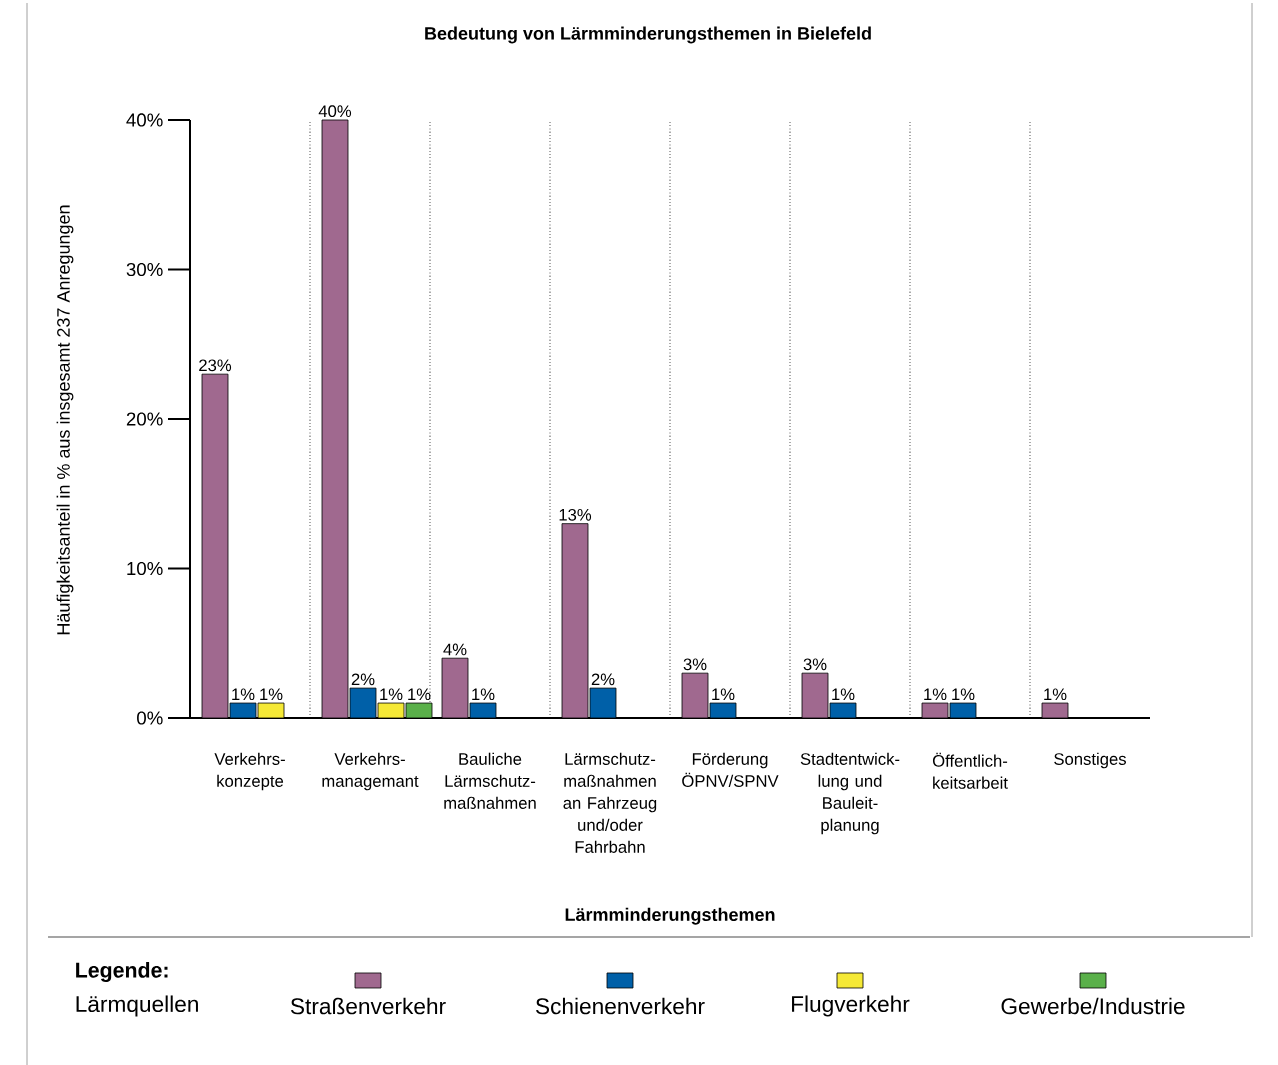 This screenshot has height=1065, width=1278. What do you see at coordinates (730, 769) in the screenshot?
I see `x-tick-label: Förderung ÖPNV/SPNV` at bounding box center [730, 769].